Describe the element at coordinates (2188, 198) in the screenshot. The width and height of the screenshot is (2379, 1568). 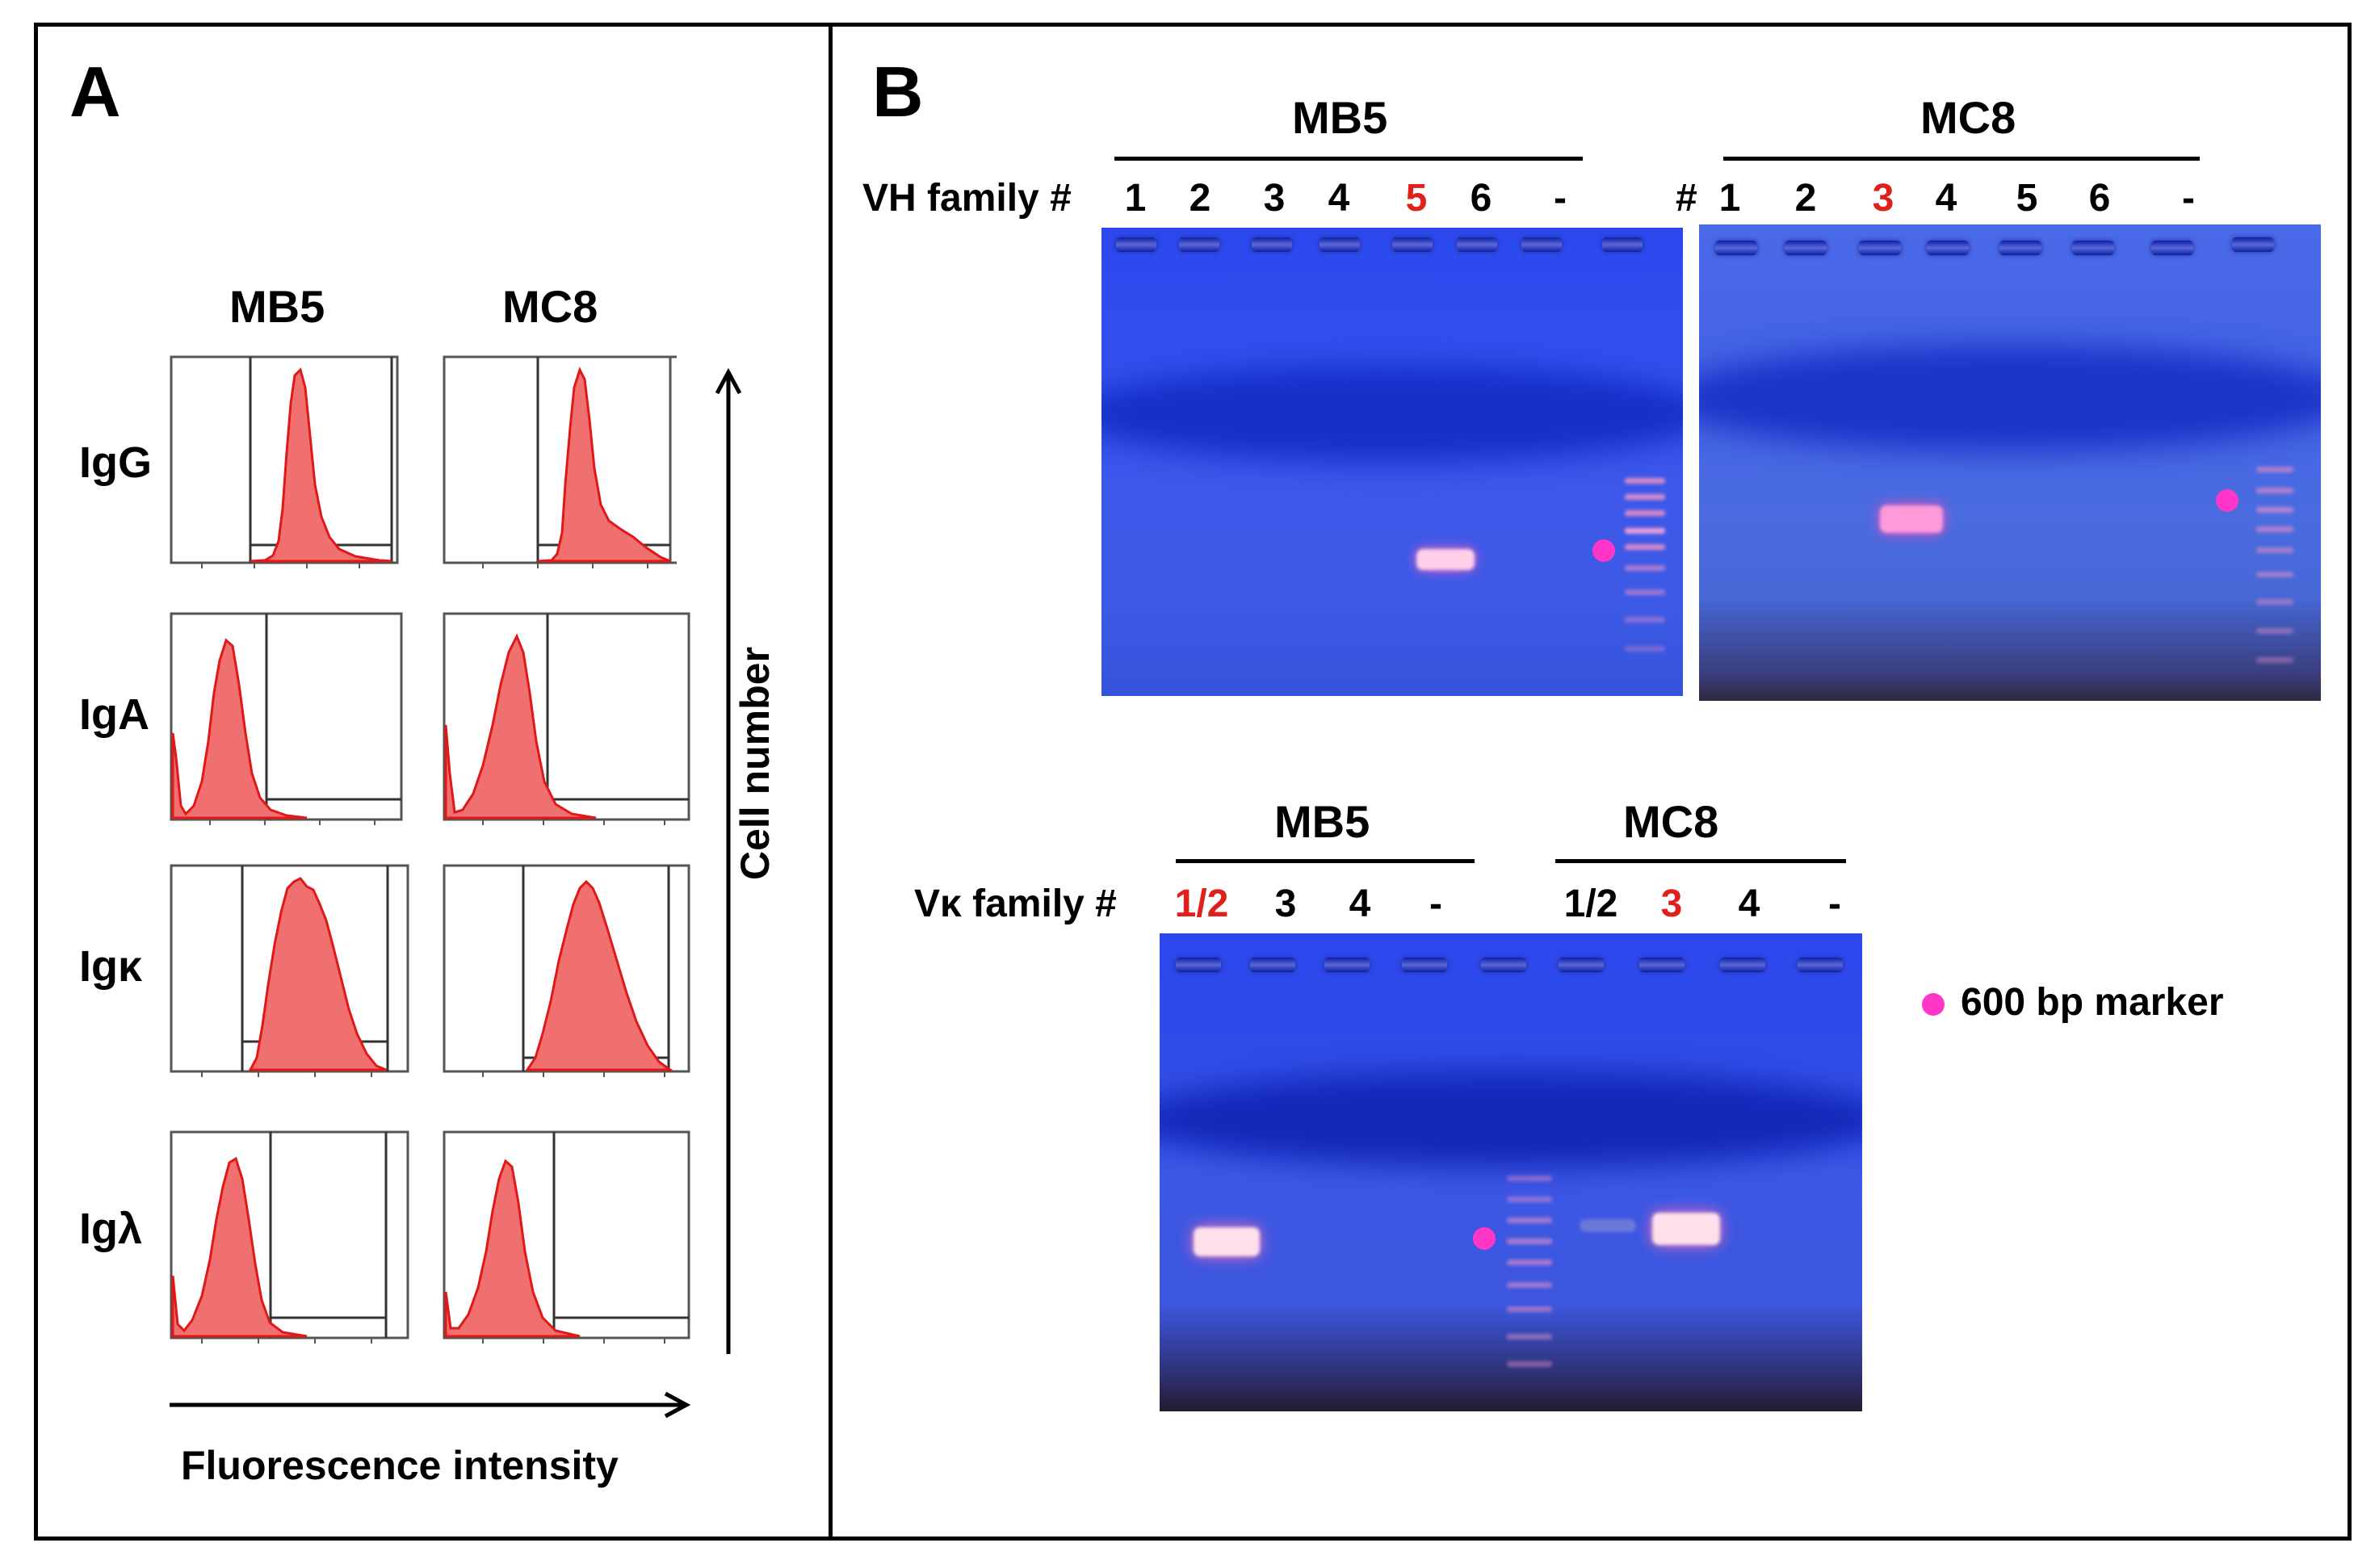
I see `vh-mc8-lane-label: -` at that location.